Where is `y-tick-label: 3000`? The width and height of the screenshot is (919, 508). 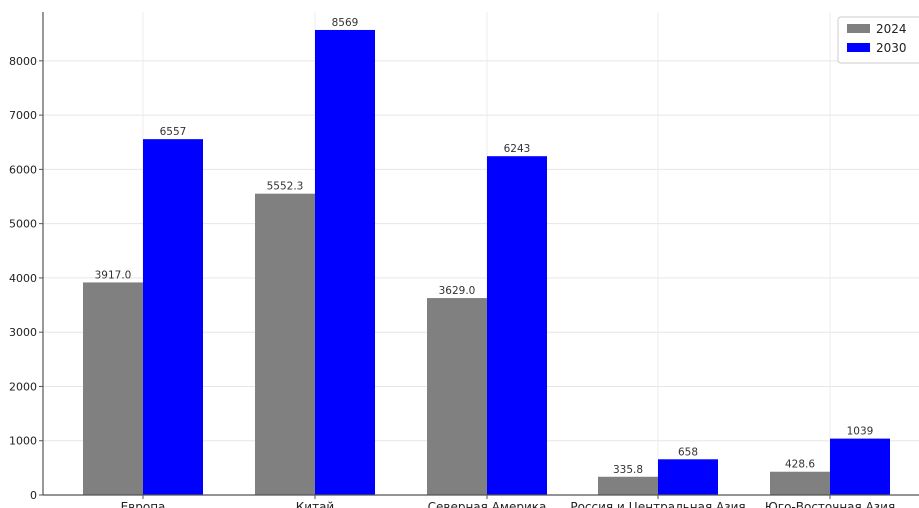
y-tick-label: 3000 is located at coordinates (23, 332).